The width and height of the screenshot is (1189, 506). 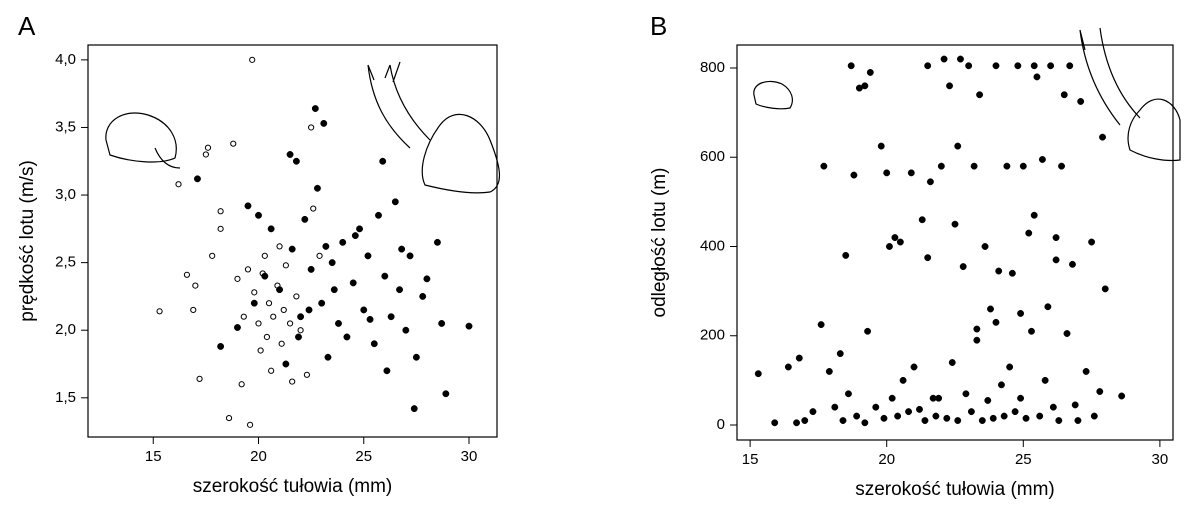 What do you see at coordinates (449, 124) in the screenshot?
I see `beetle-small` at bounding box center [449, 124].